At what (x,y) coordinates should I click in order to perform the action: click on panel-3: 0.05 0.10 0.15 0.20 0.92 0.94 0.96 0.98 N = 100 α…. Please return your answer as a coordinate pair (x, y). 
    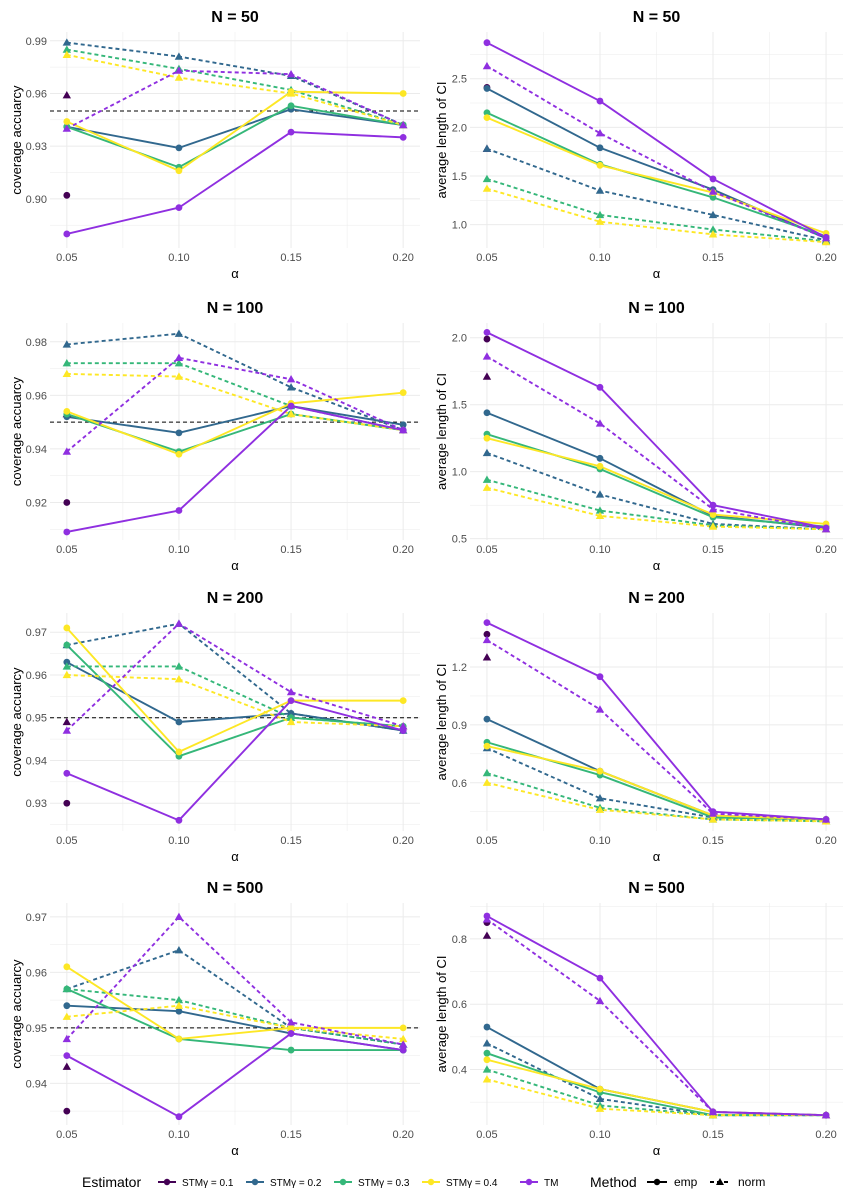
    Looking at the image, I should click on (214, 436).